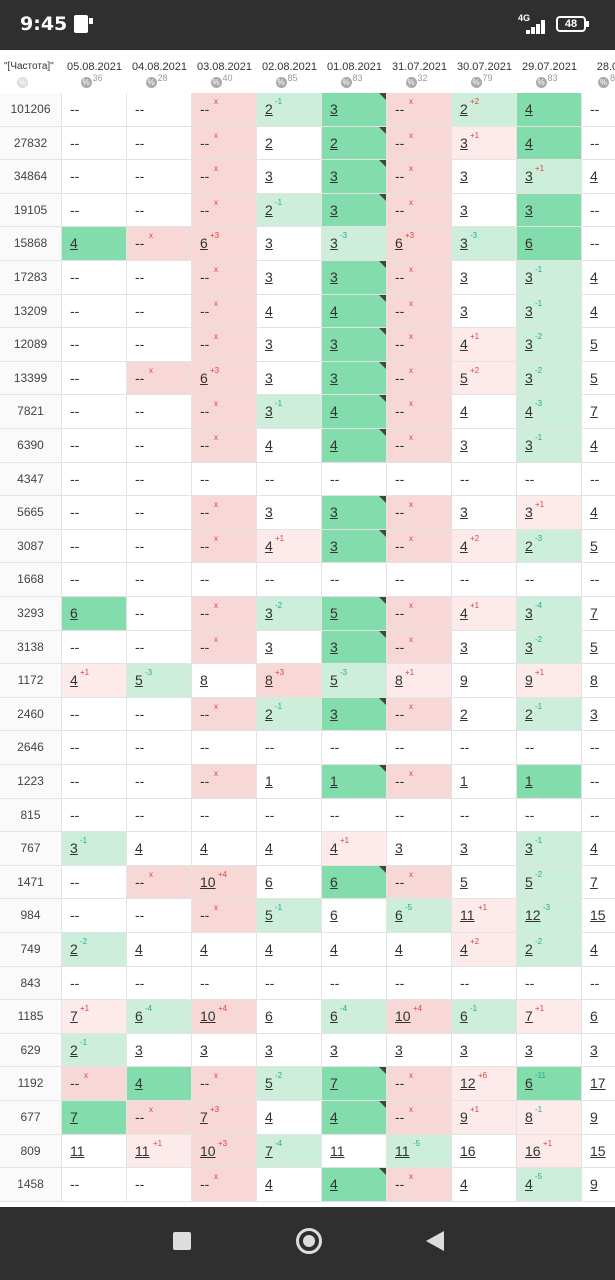 This screenshot has height=1280, width=615. I want to click on cell-value: 17, so click(598, 1083).